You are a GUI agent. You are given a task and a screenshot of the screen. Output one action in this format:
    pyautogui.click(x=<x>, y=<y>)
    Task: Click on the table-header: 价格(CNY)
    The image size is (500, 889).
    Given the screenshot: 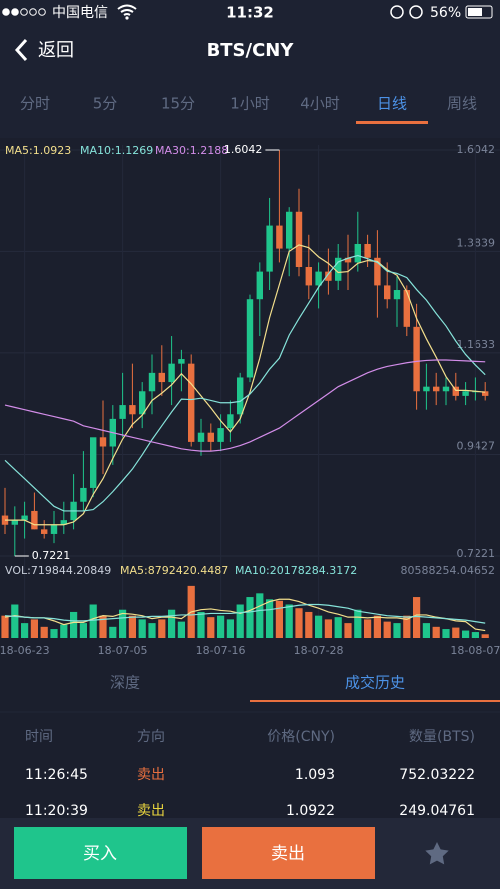 What is the action you would take?
    pyautogui.click(x=301, y=737)
    